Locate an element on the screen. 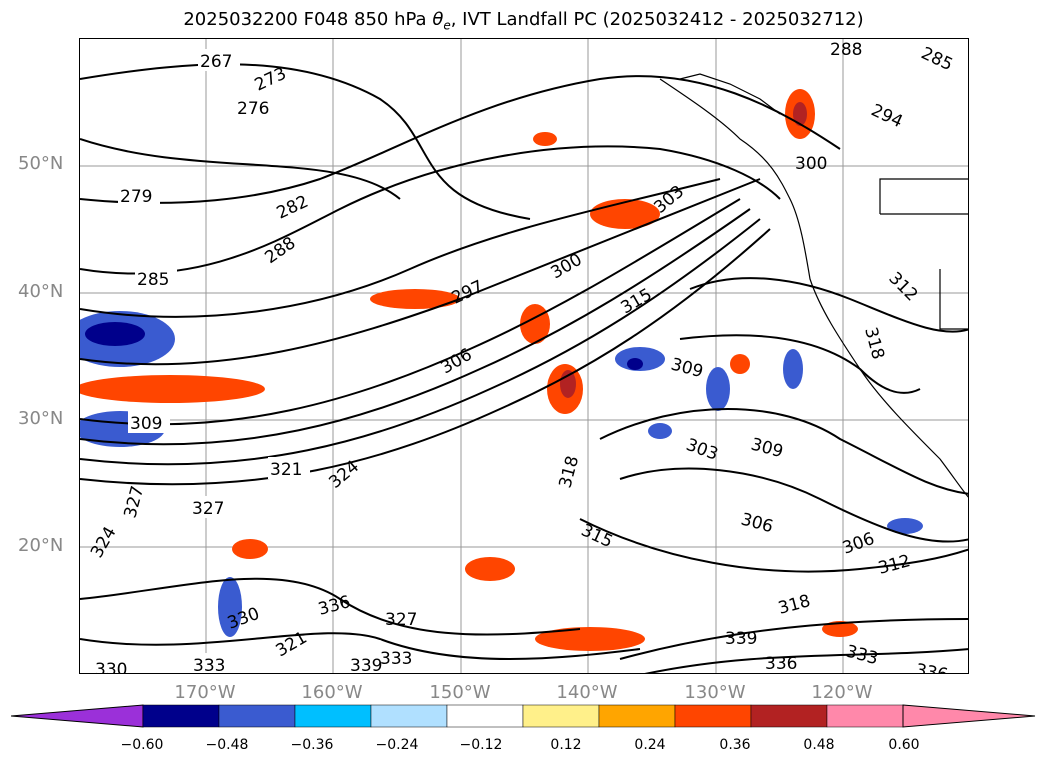 Image resolution: width=1047 pixels, height=767 pixels. lat-label-20n: 20°N is located at coordinates (41, 545).